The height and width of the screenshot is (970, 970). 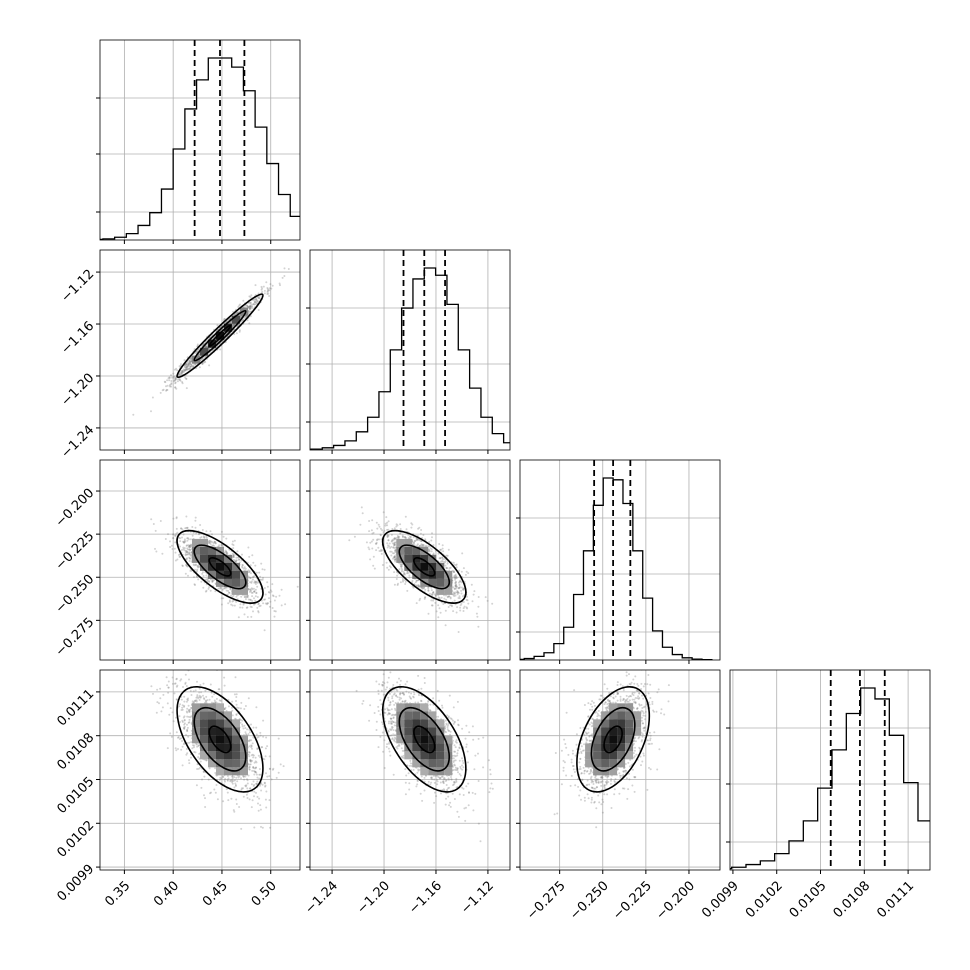 I want to click on panel-frame, so click(x=410, y=350).